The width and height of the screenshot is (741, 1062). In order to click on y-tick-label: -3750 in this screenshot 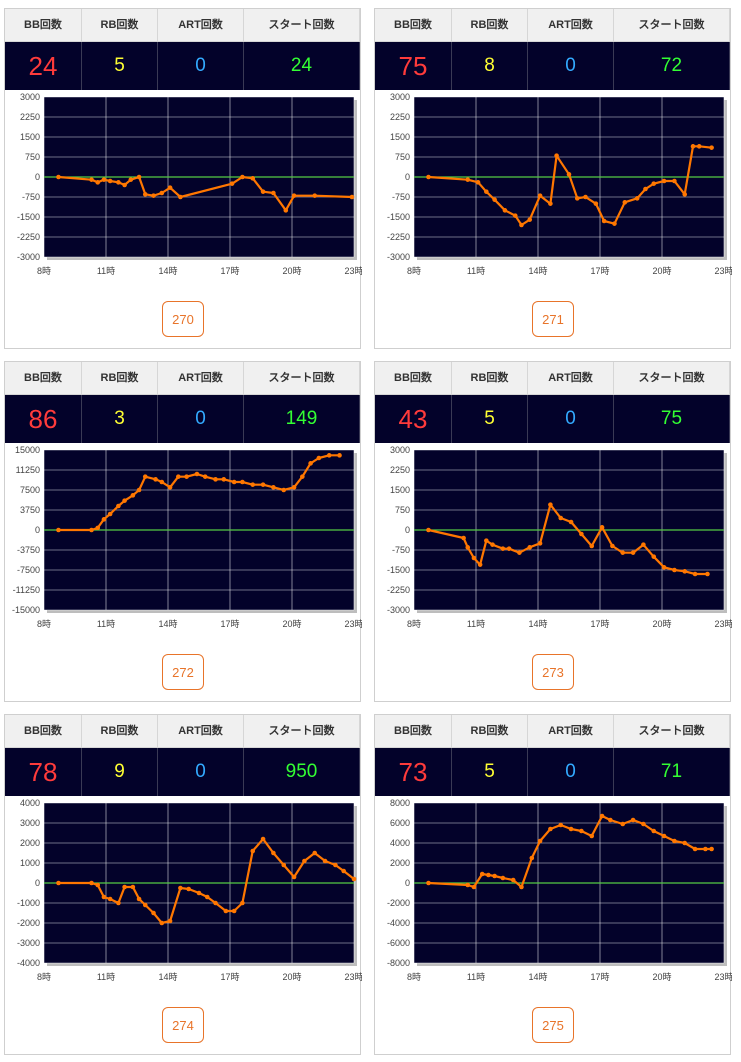, I will do `click(28, 550)`.